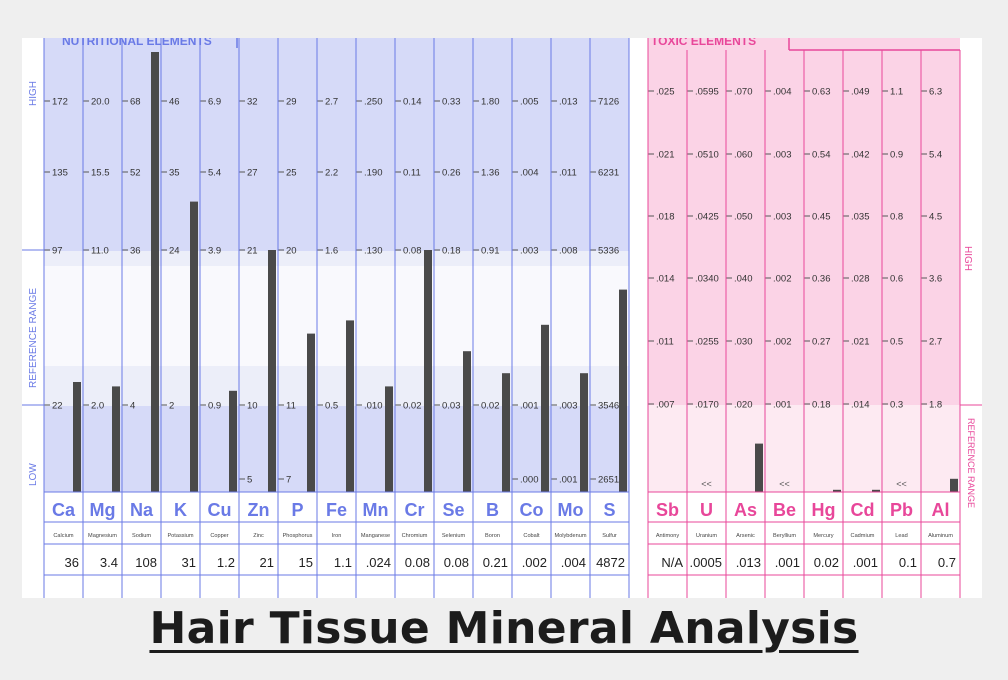  What do you see at coordinates (940, 536) in the screenshot?
I see `element-name-al: Aluminum` at bounding box center [940, 536].